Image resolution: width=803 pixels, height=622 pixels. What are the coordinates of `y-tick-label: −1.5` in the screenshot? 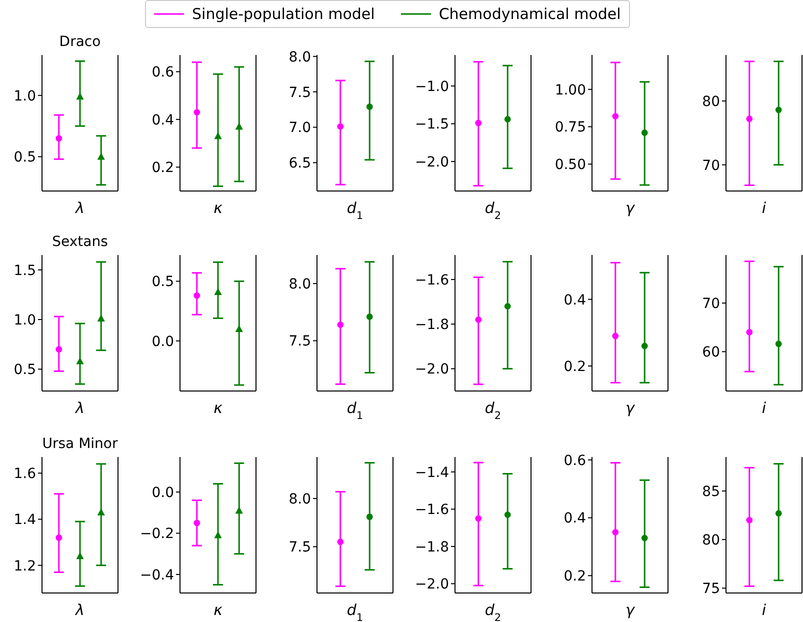 It's located at (432, 124).